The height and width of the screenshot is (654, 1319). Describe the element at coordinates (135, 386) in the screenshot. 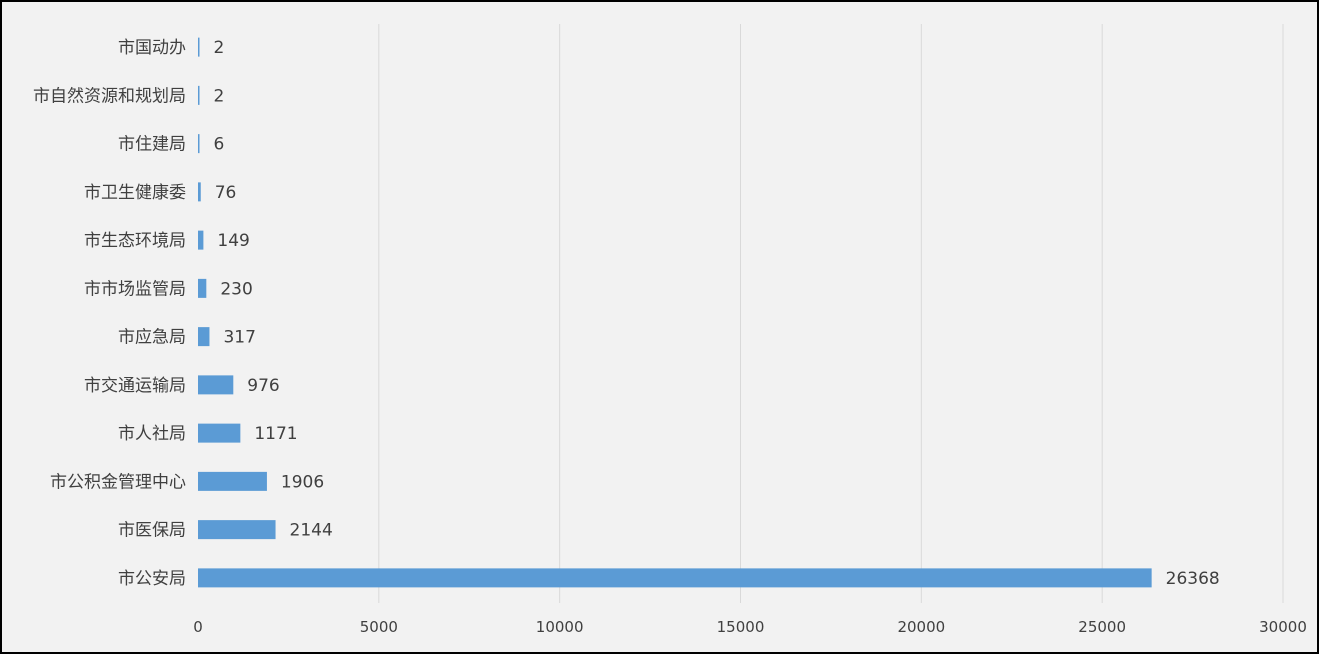

I see `category-label: 市交通运输局` at that location.